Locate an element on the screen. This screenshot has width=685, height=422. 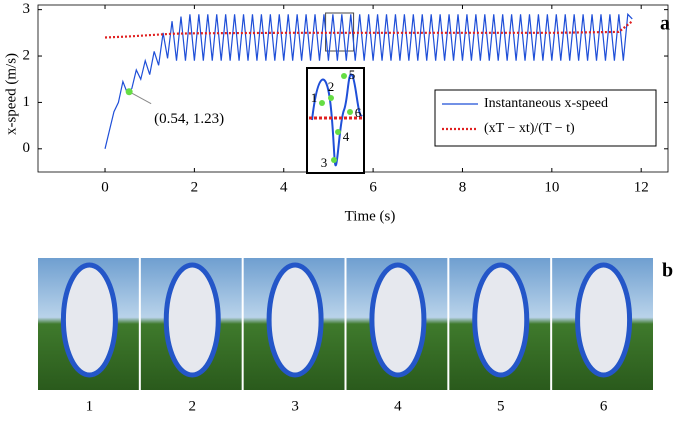
panel-label: a is located at coordinates (665, 24).